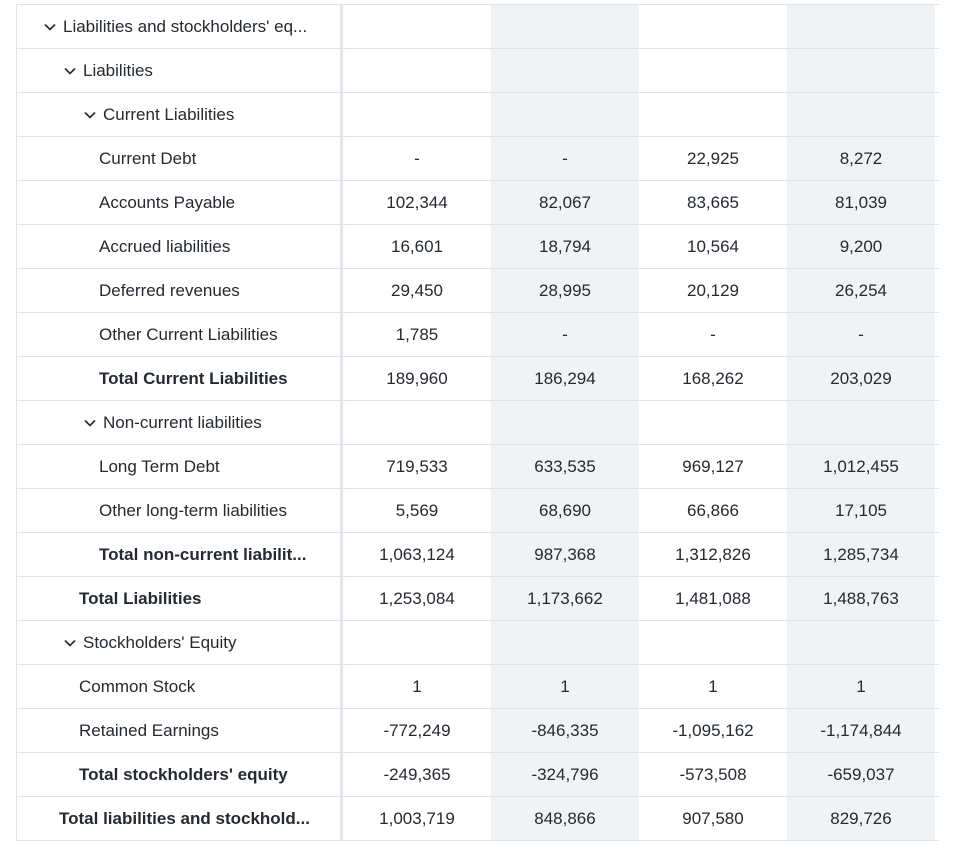  What do you see at coordinates (565, 378) in the screenshot?
I see `value-cell: 186,294` at bounding box center [565, 378].